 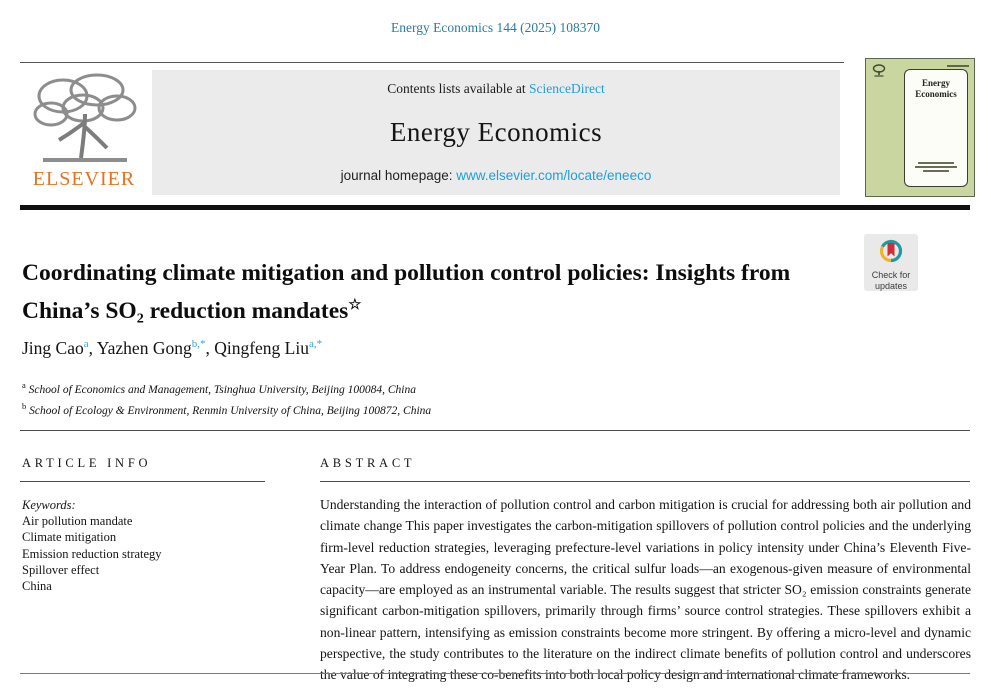 I want to click on cover-issn-bar, so click(x=958, y=66).